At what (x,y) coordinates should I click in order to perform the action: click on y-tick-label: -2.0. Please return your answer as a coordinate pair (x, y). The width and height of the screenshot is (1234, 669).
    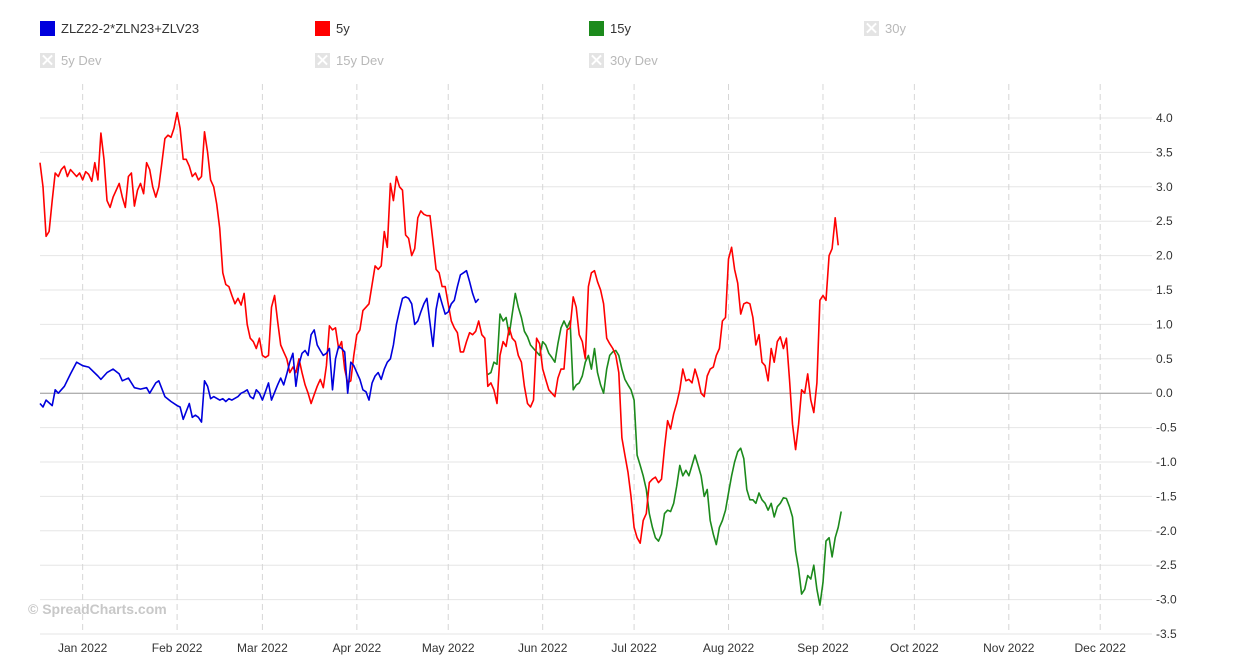
    Looking at the image, I should click on (1166, 531).